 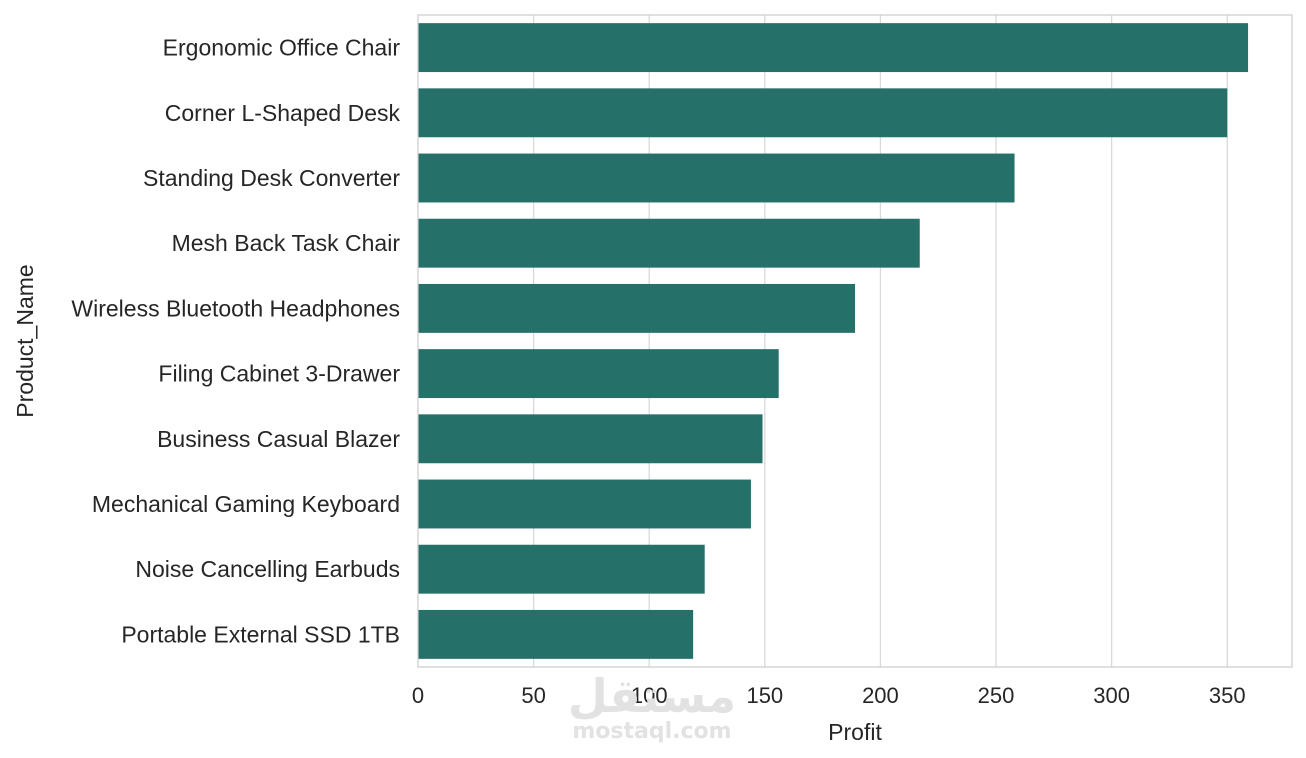 What do you see at coordinates (829, 695) in the screenshot?
I see `x-tick-labels: 0 50 100 150 200 250 300 350` at bounding box center [829, 695].